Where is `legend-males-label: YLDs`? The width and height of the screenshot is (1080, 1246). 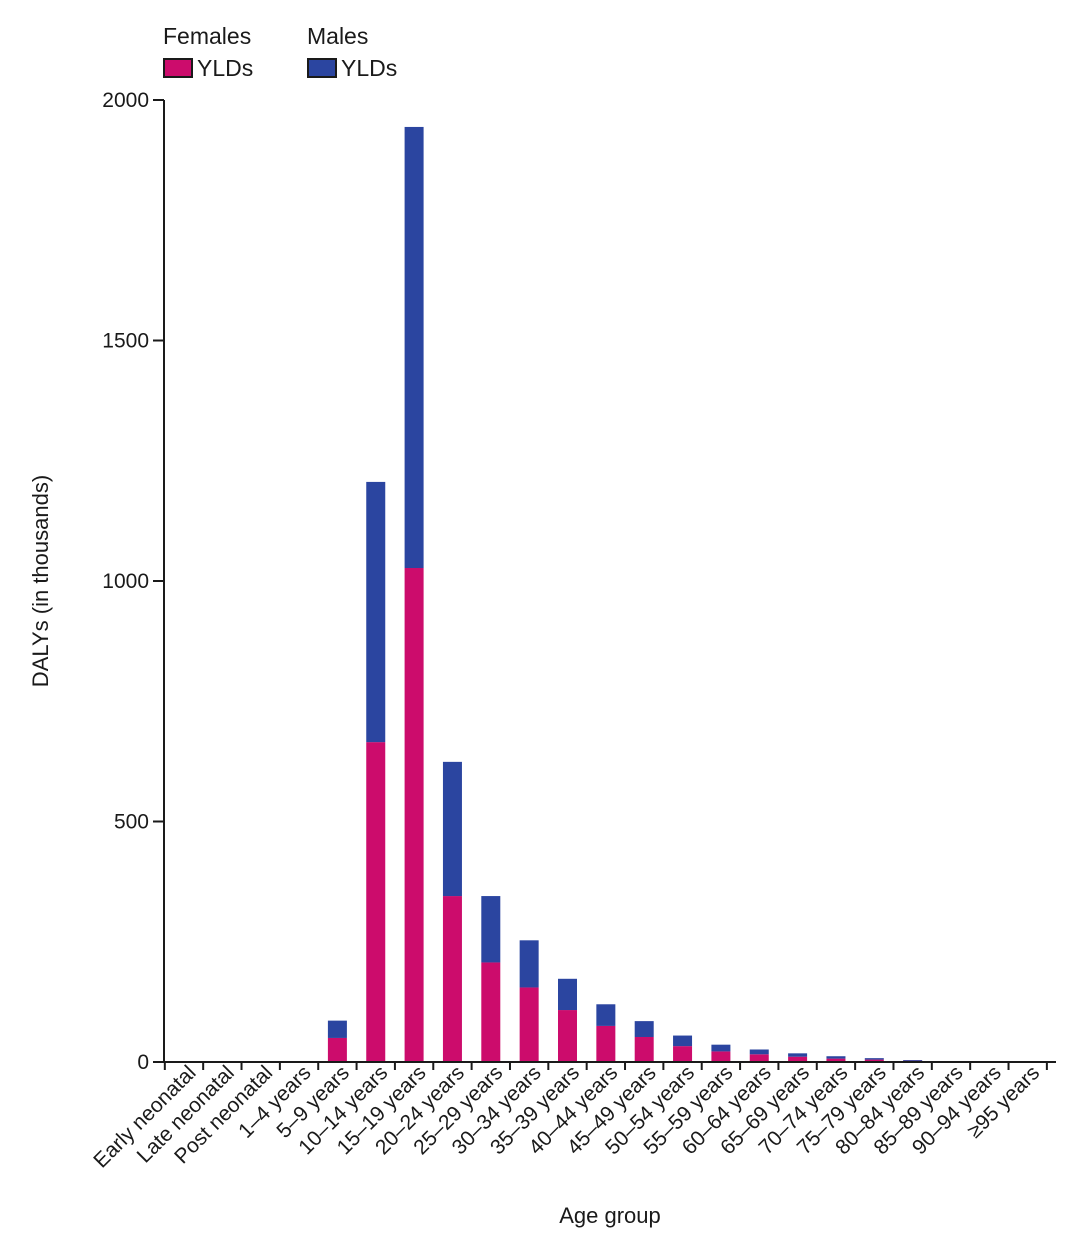
legend-males-label: YLDs is located at coordinates (369, 68).